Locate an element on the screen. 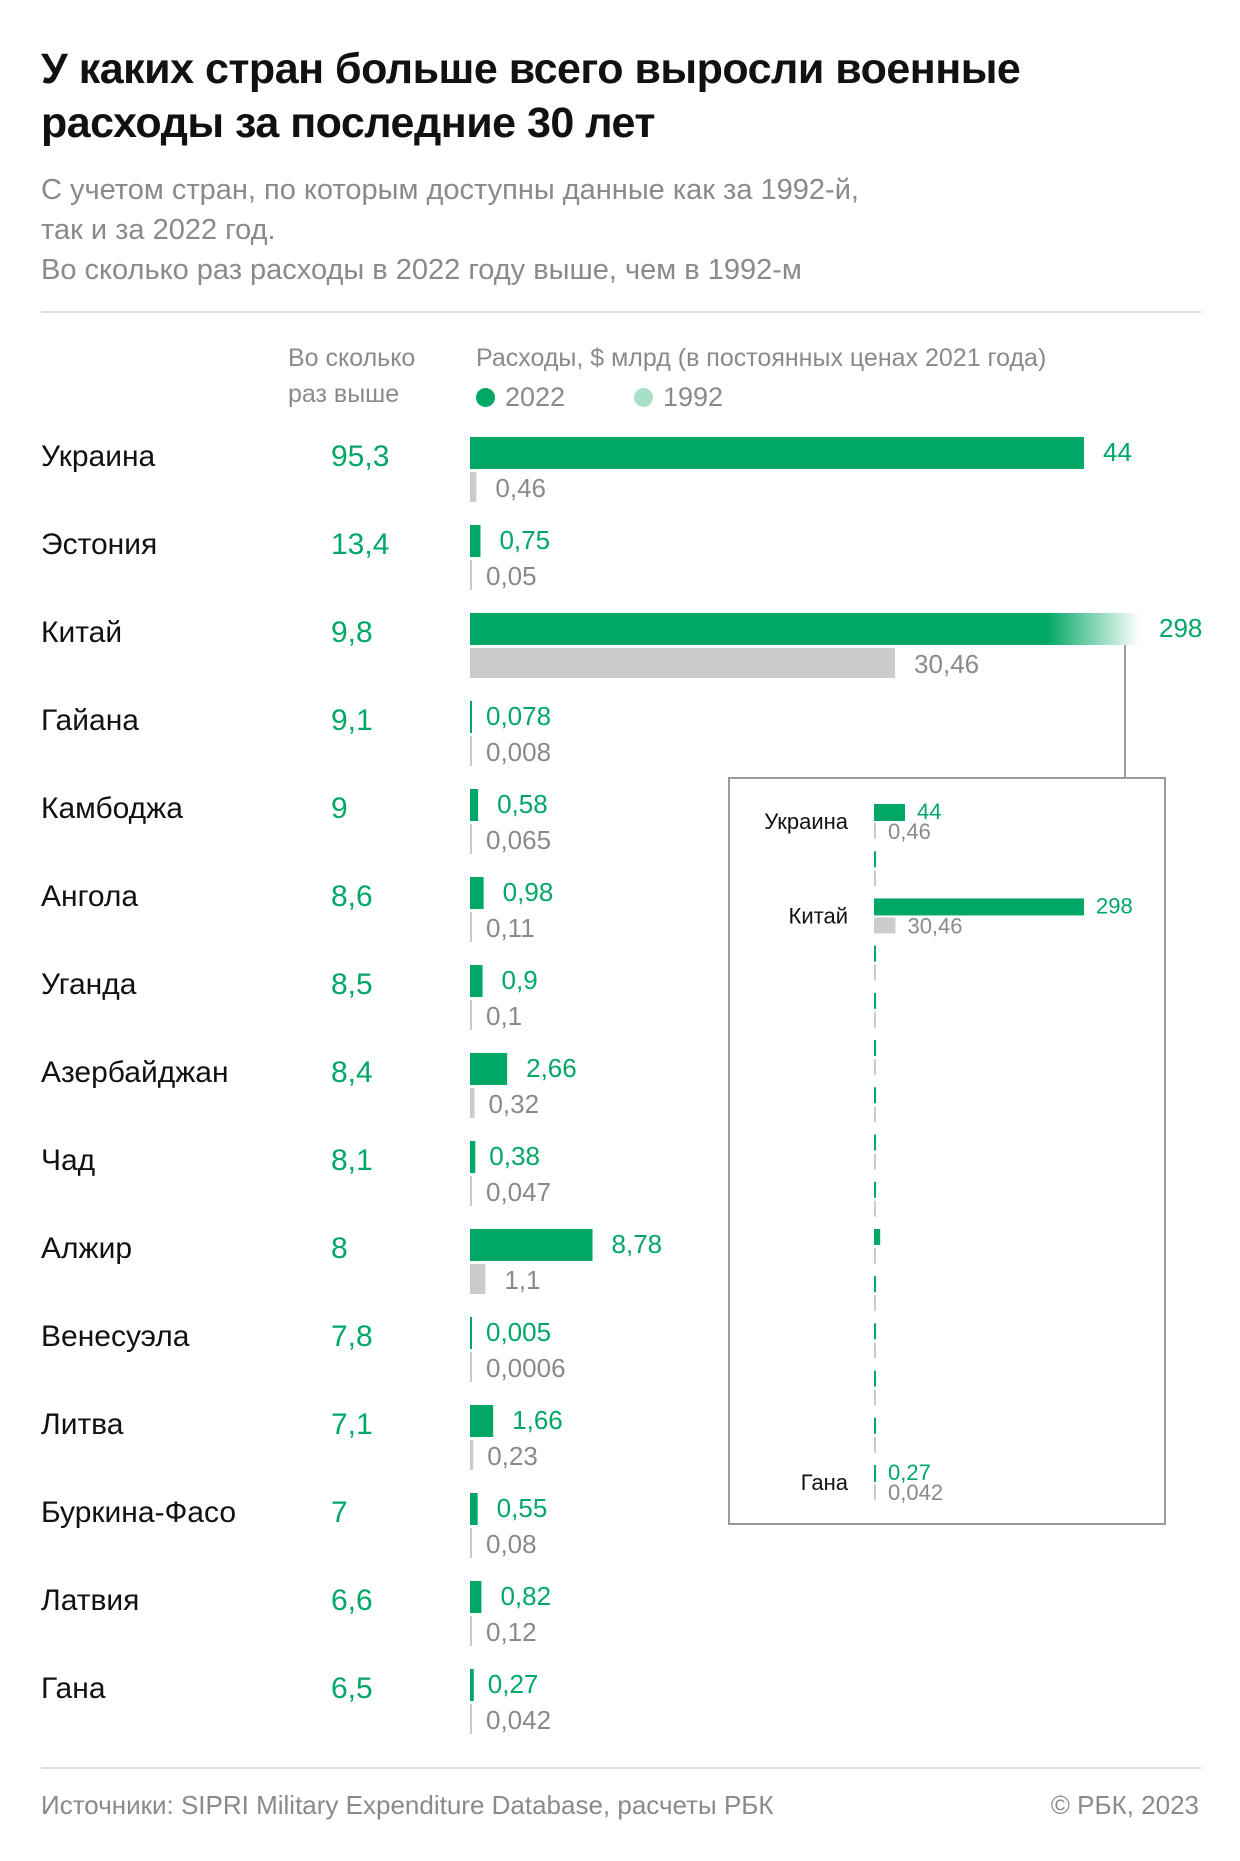 The height and width of the screenshot is (1861, 1240). value-1992-чад: 0,047 is located at coordinates (518, 1192).